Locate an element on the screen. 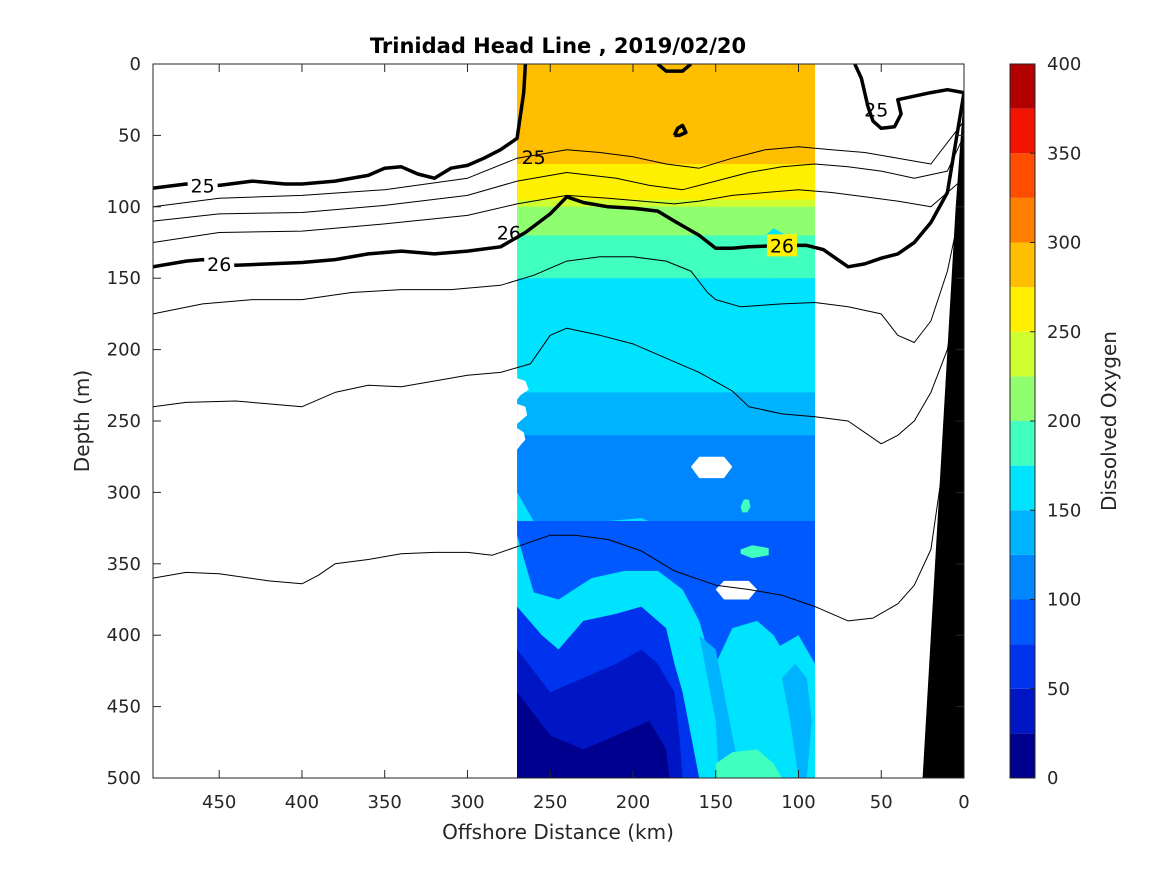 Image resolution: width=1167 pixels, height=875 pixels. y-tick-label-450: 450 is located at coordinates (124, 707).